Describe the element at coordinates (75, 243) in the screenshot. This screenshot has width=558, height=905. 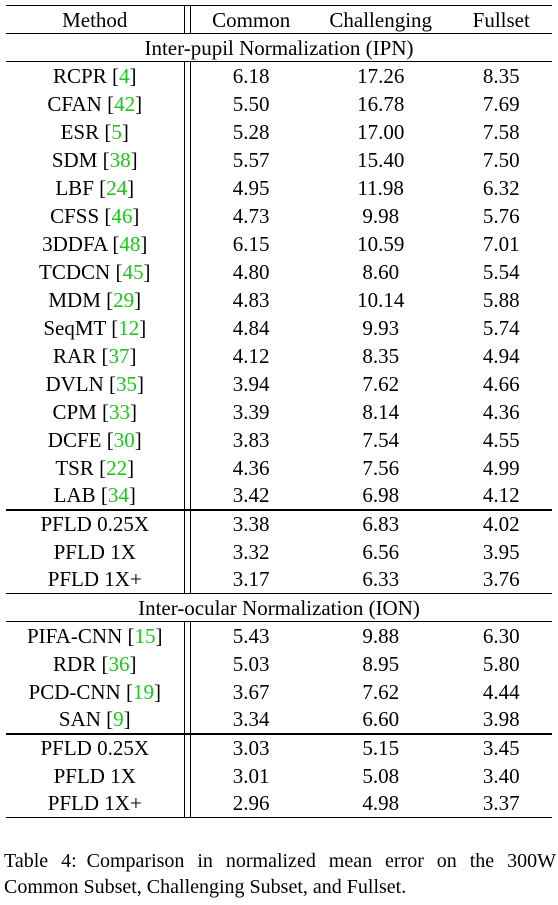
I see `method-name: 3DDFA` at that location.